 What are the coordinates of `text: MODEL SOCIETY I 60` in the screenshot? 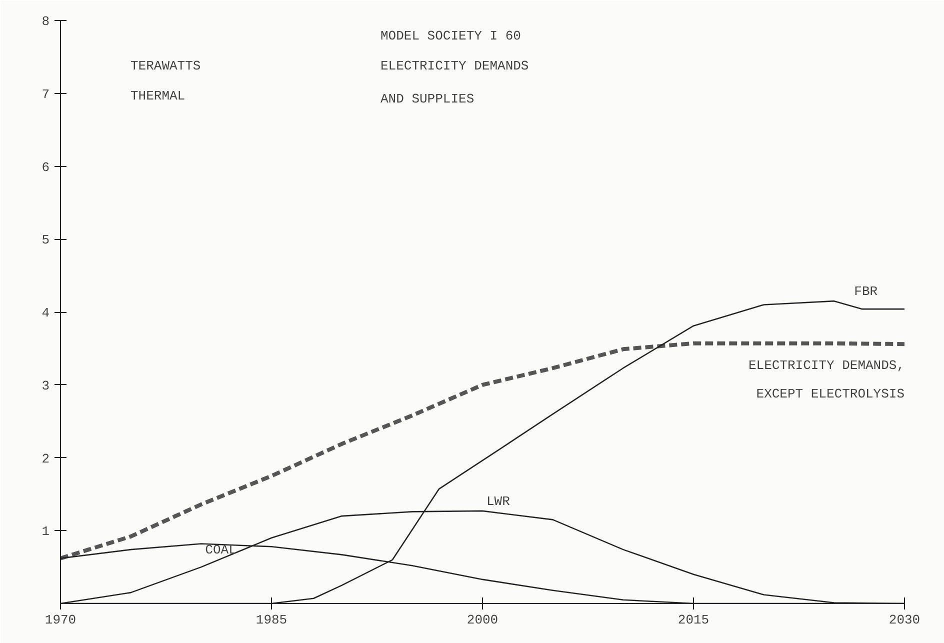 It's located at (450, 36).